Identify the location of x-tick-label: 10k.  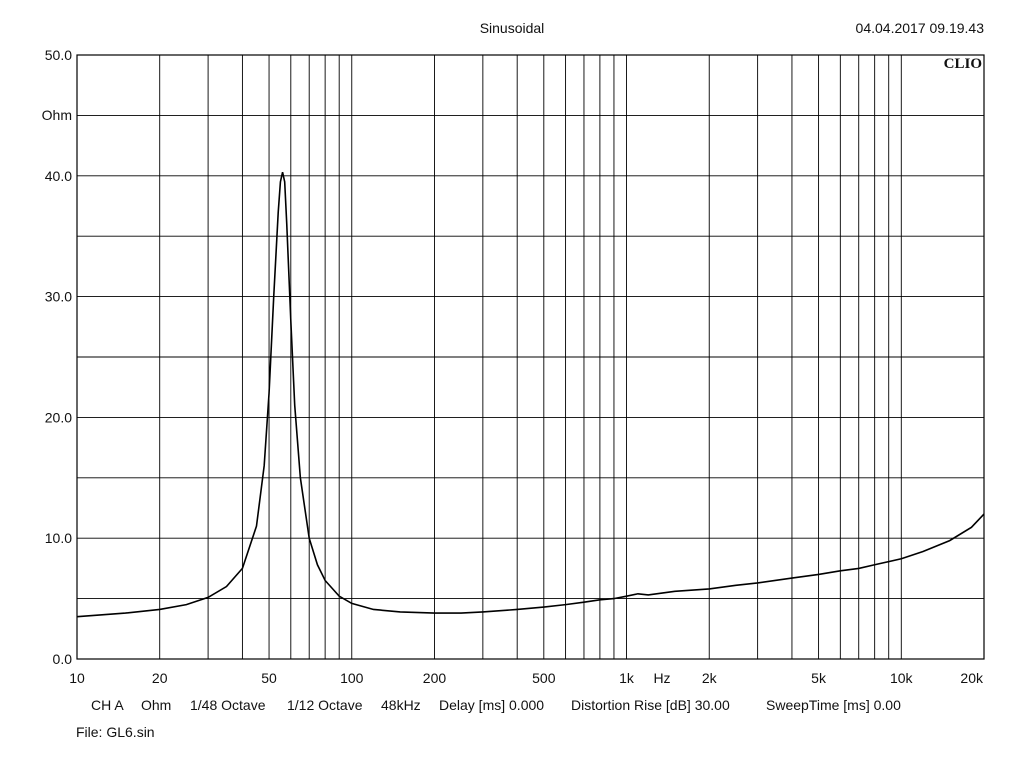
(902, 678).